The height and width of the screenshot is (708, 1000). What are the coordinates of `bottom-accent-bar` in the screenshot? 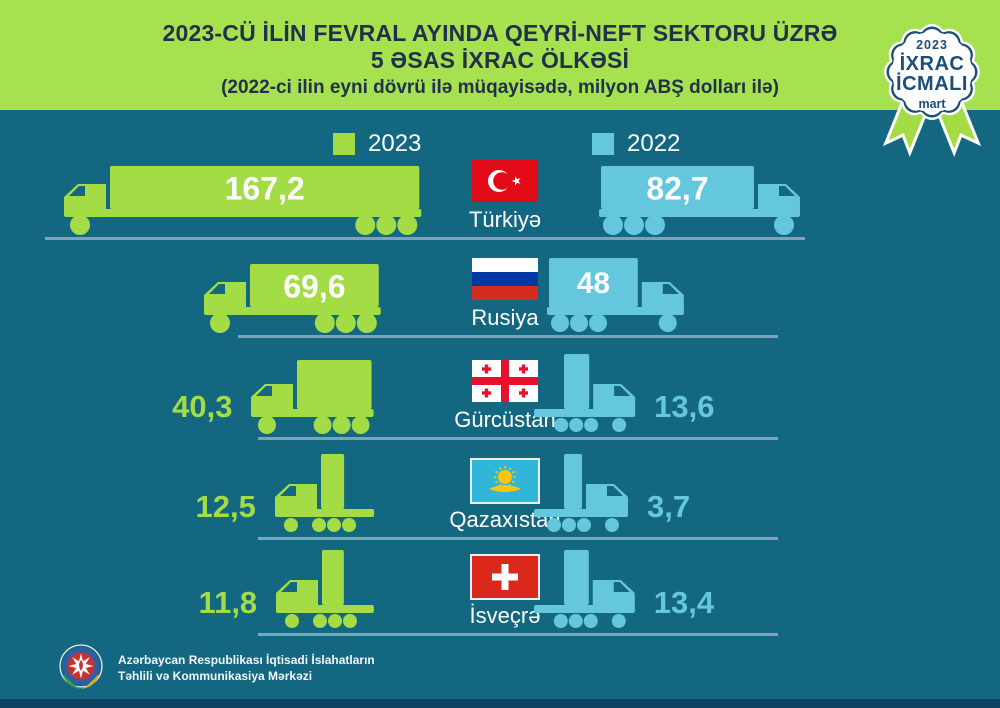 It's located at (500, 703).